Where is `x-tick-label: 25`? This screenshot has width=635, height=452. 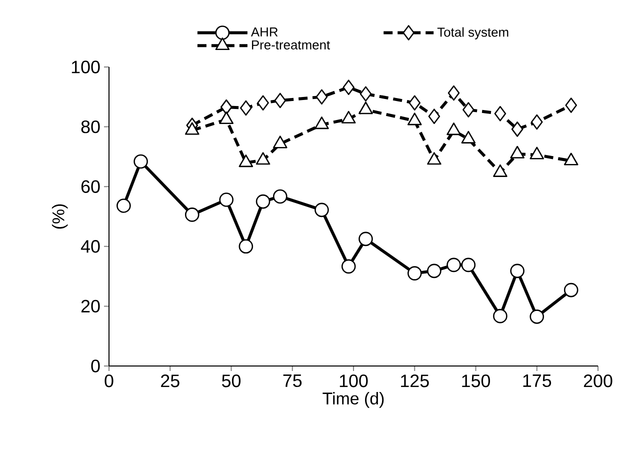
x-tick-label: 25 is located at coordinates (170, 381).